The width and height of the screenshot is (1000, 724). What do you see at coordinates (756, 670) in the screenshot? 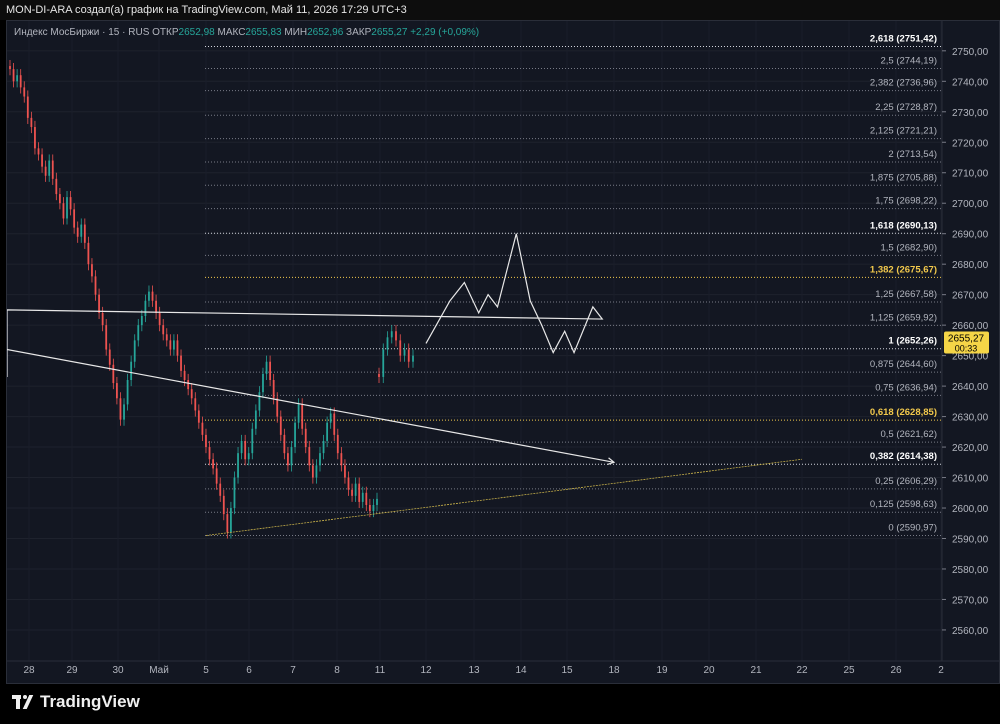
I see `time-tick-label: 21` at bounding box center [756, 670].